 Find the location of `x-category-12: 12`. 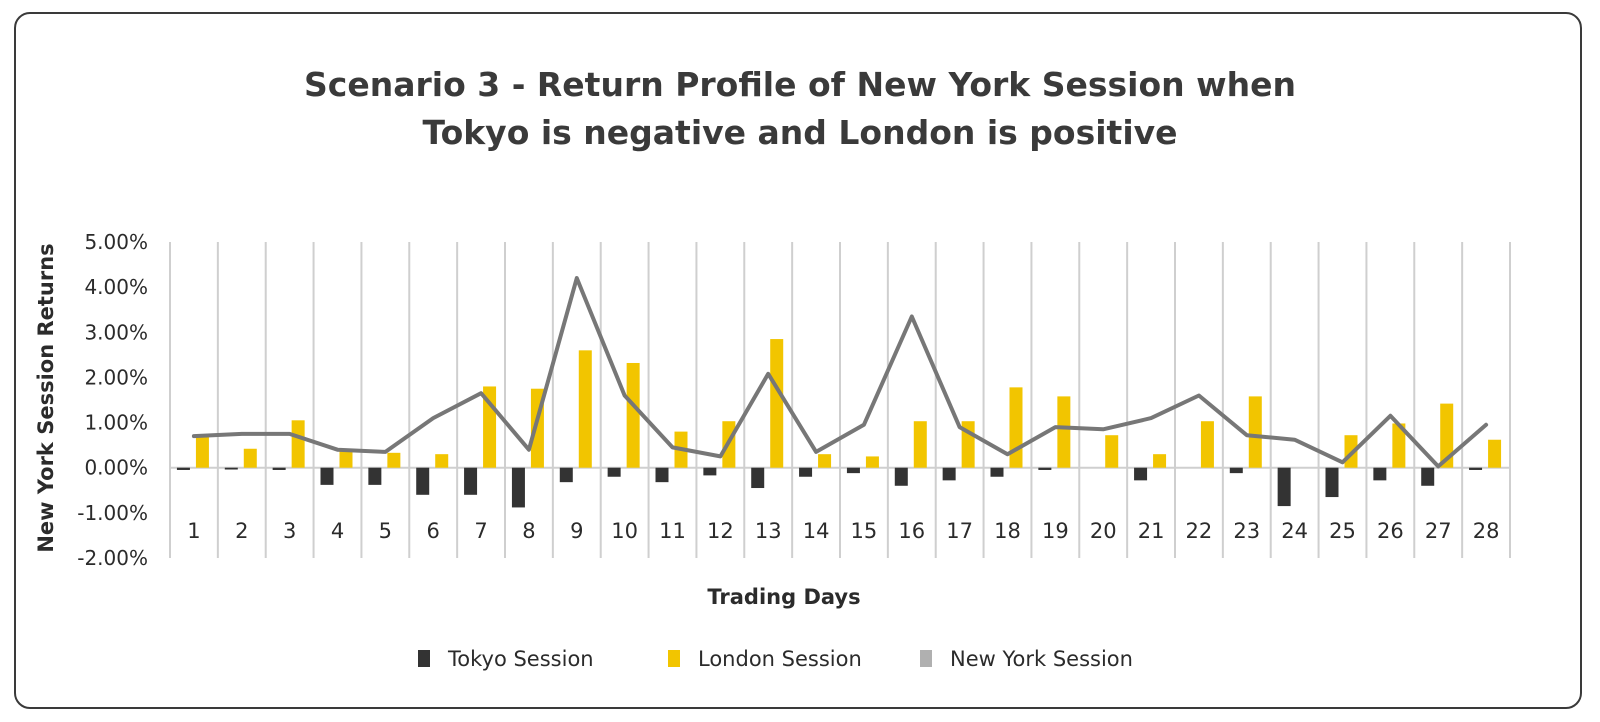

x-category-12: 12 is located at coordinates (720, 531).